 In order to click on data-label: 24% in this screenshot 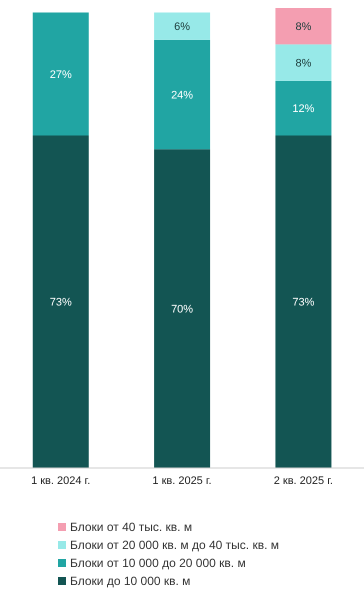, I will do `click(182, 95)`.